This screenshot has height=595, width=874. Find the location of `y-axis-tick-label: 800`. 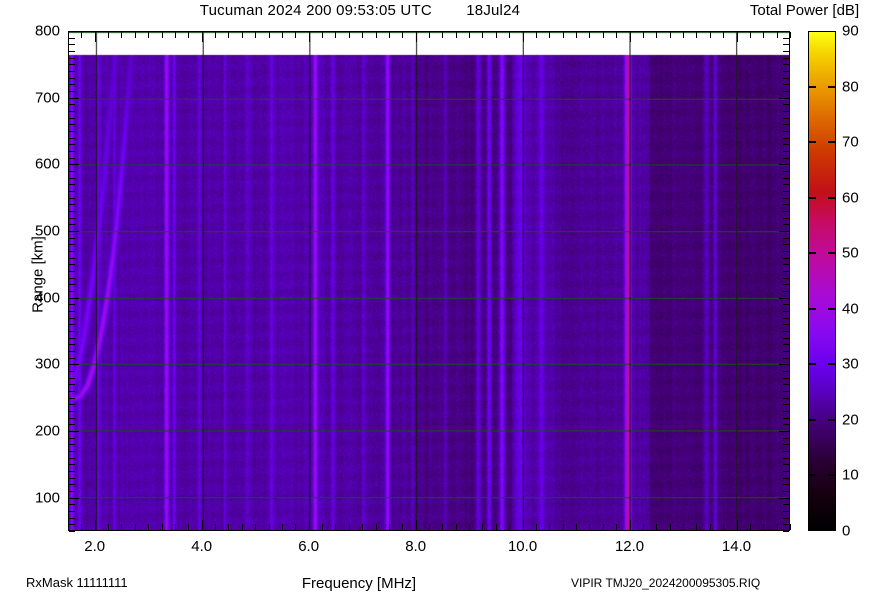

y-axis-tick-label: 800 is located at coordinates (47, 31).